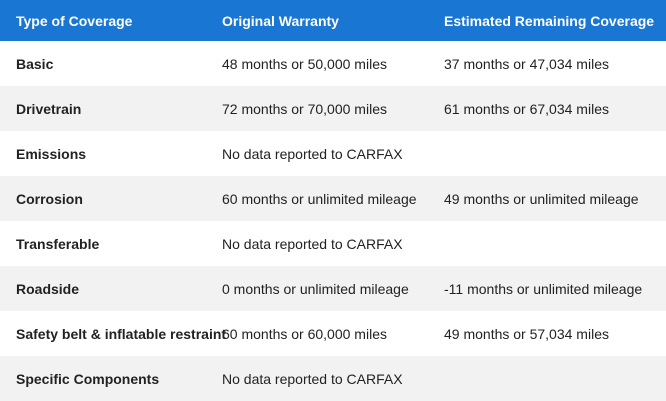  Describe the element at coordinates (549, 20) in the screenshot. I see `header-estimated-remaining-coverage: Estimated Remaining Coverage` at that location.